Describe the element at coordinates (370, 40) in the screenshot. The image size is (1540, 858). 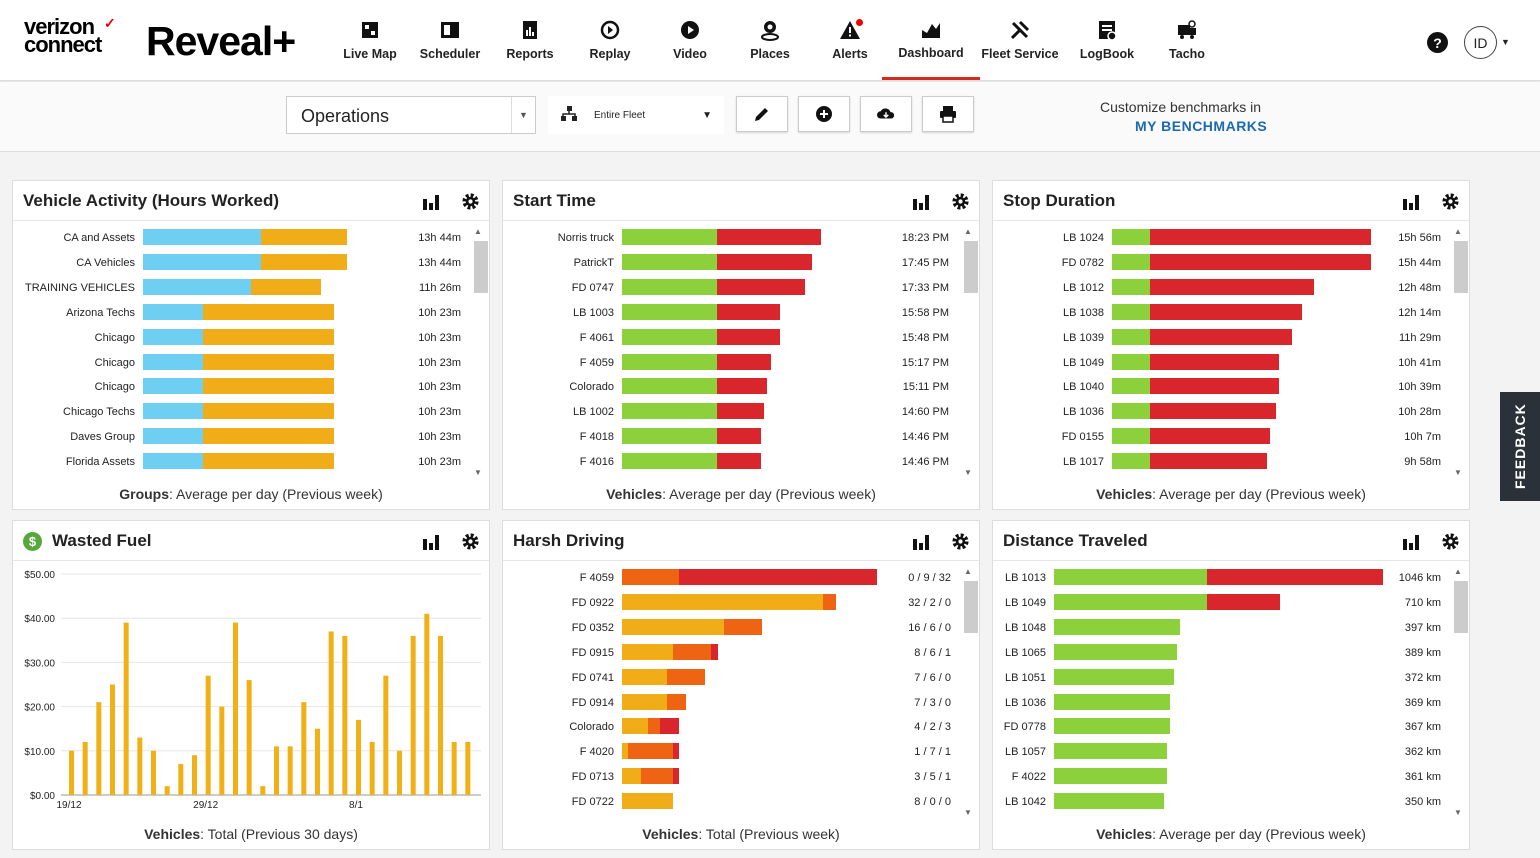
I see `nav-live-map: Live Map` at that location.